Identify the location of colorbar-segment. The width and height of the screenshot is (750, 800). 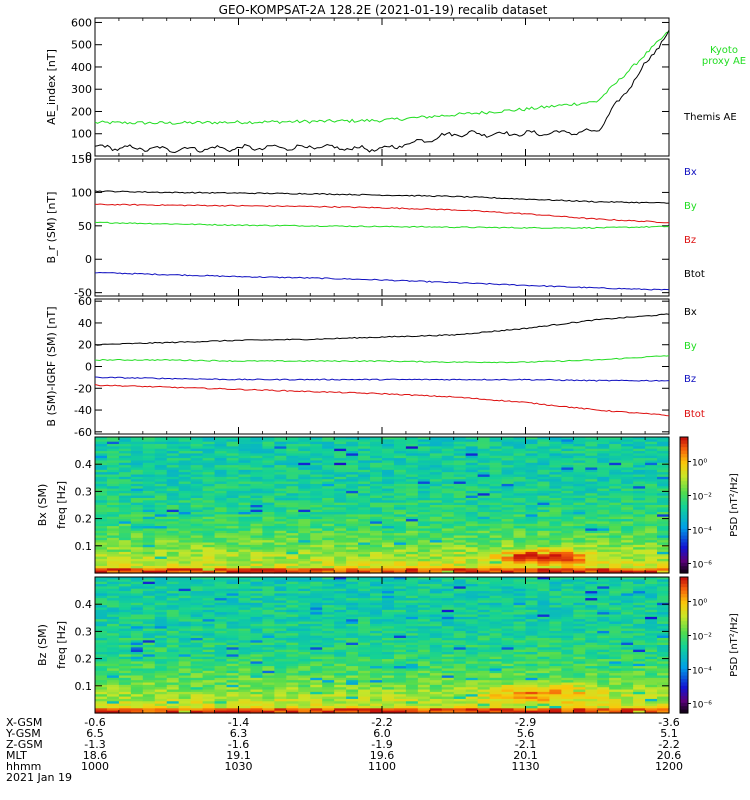
(684, 541).